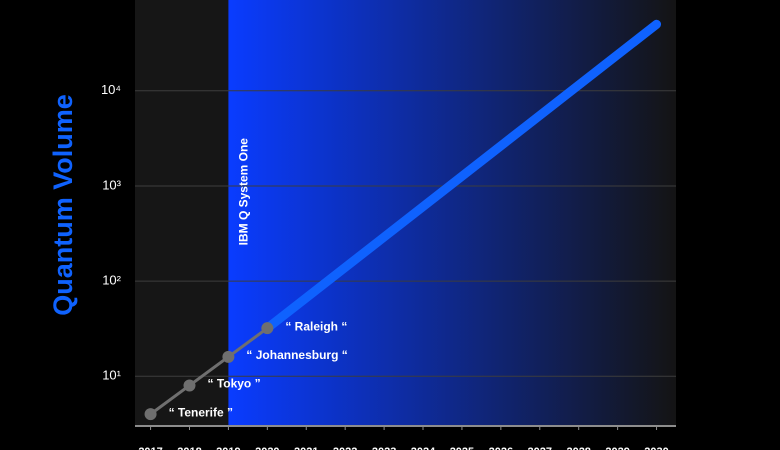 This screenshot has width=780, height=450. What do you see at coordinates (111, 184) in the screenshot?
I see `y-tick-label: 10³` at bounding box center [111, 184].